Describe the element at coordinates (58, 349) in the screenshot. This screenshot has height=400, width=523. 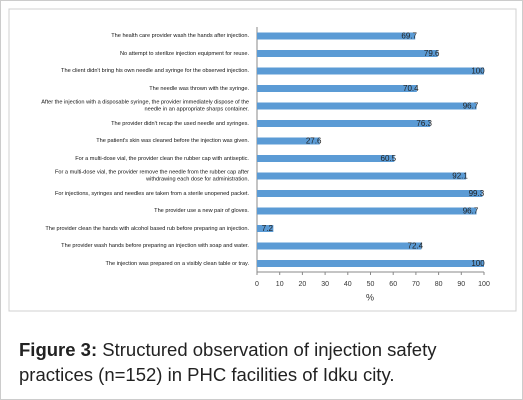
I see `figure-label: Figure 3:` at that location.